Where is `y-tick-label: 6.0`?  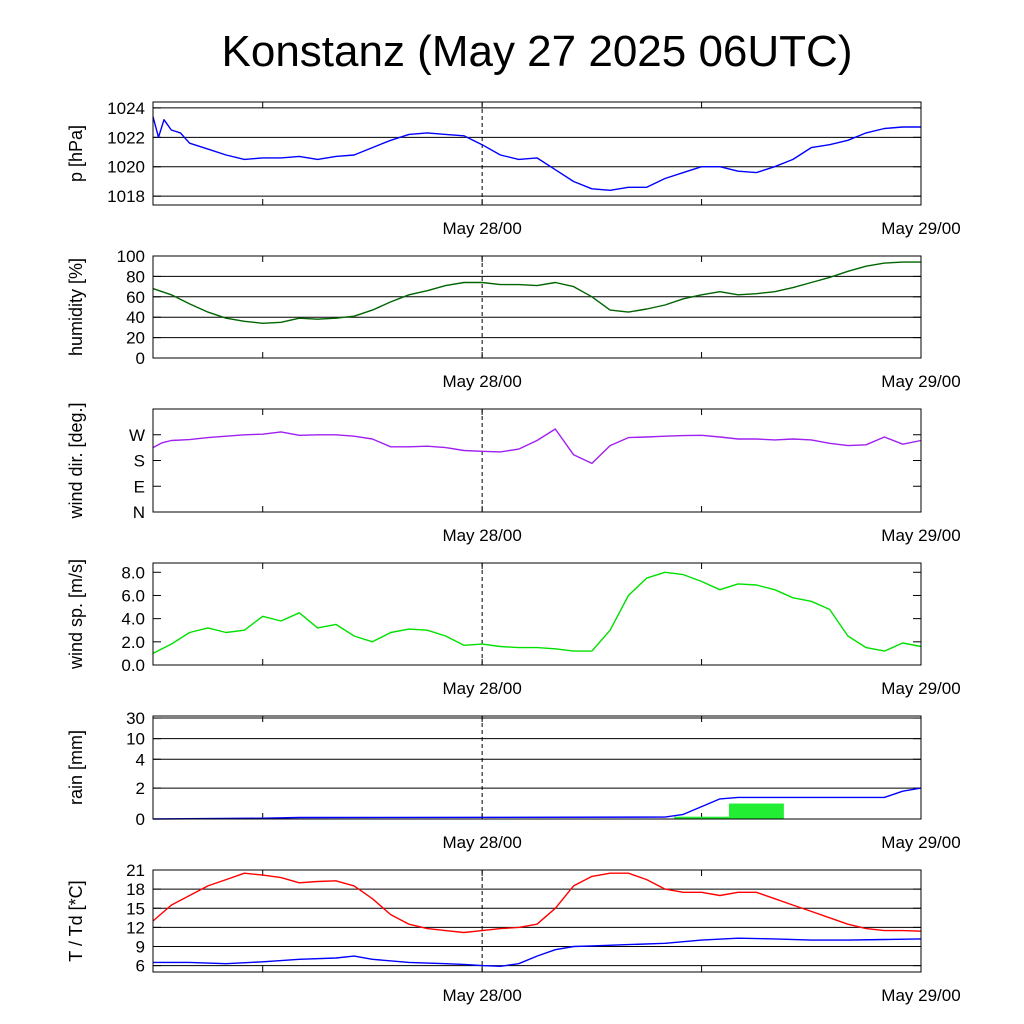
y-tick-label: 6.0 is located at coordinates (133, 595).